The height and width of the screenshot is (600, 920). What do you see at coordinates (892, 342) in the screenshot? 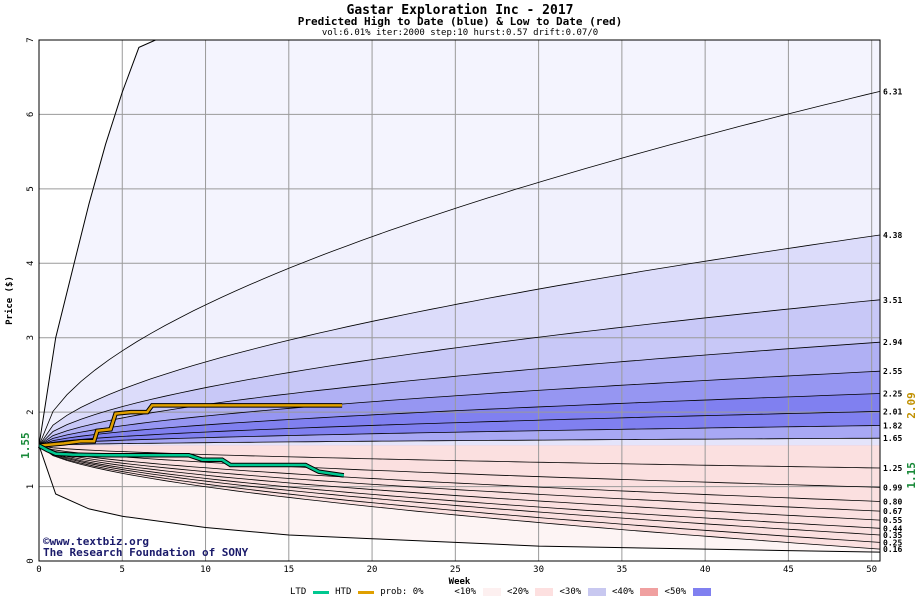
I see `end-label-3: 2.94` at bounding box center [892, 342].